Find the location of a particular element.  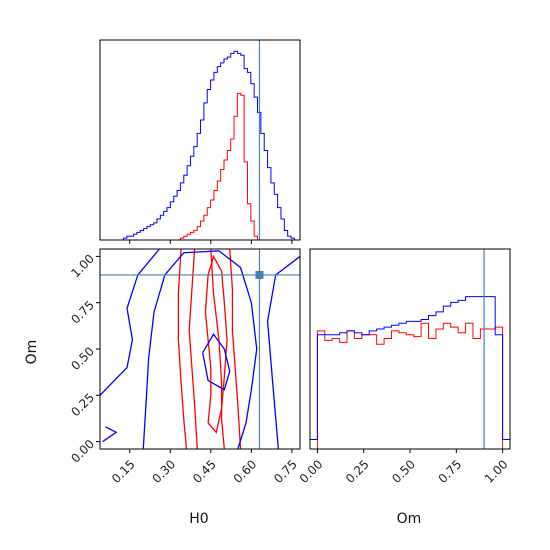

histogram-h0-panel is located at coordinates (200, 141).